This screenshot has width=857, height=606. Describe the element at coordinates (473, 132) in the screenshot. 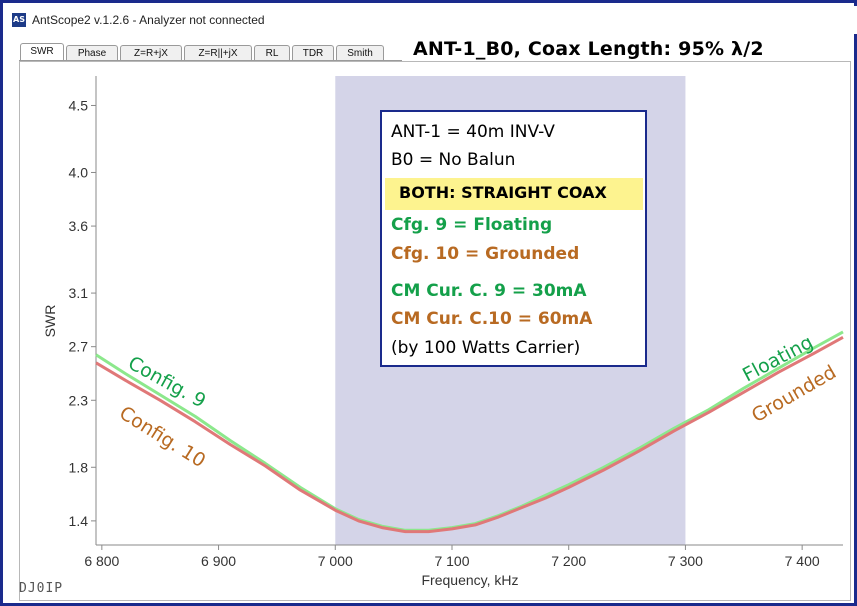

I see `annotation-antenna: ANT-1 = 40m INV-V` at that location.